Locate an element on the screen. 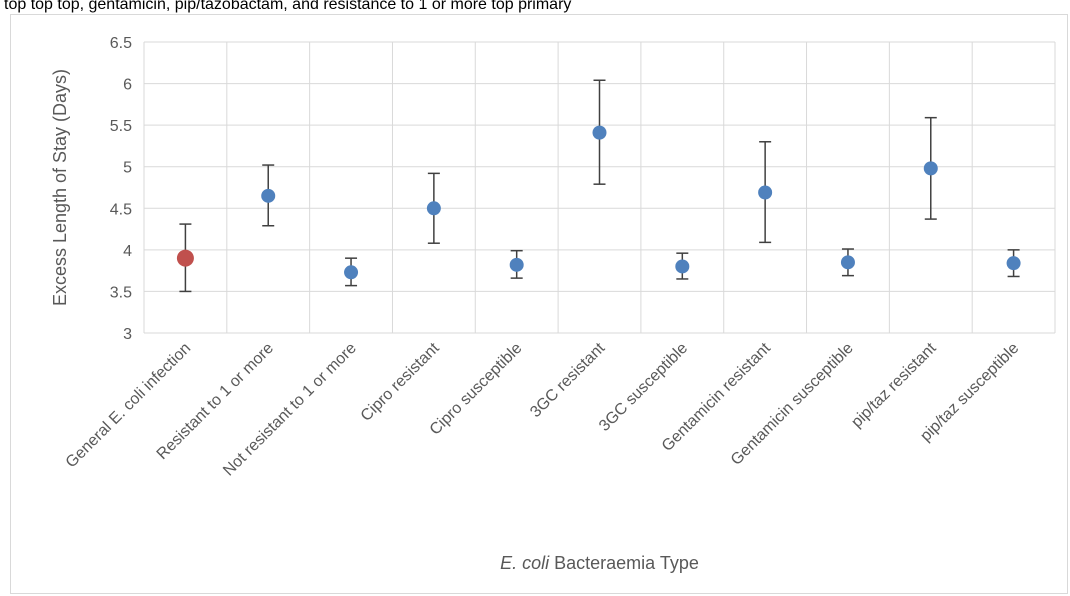  y-tick-label: 4.5 is located at coordinates (121, 209).